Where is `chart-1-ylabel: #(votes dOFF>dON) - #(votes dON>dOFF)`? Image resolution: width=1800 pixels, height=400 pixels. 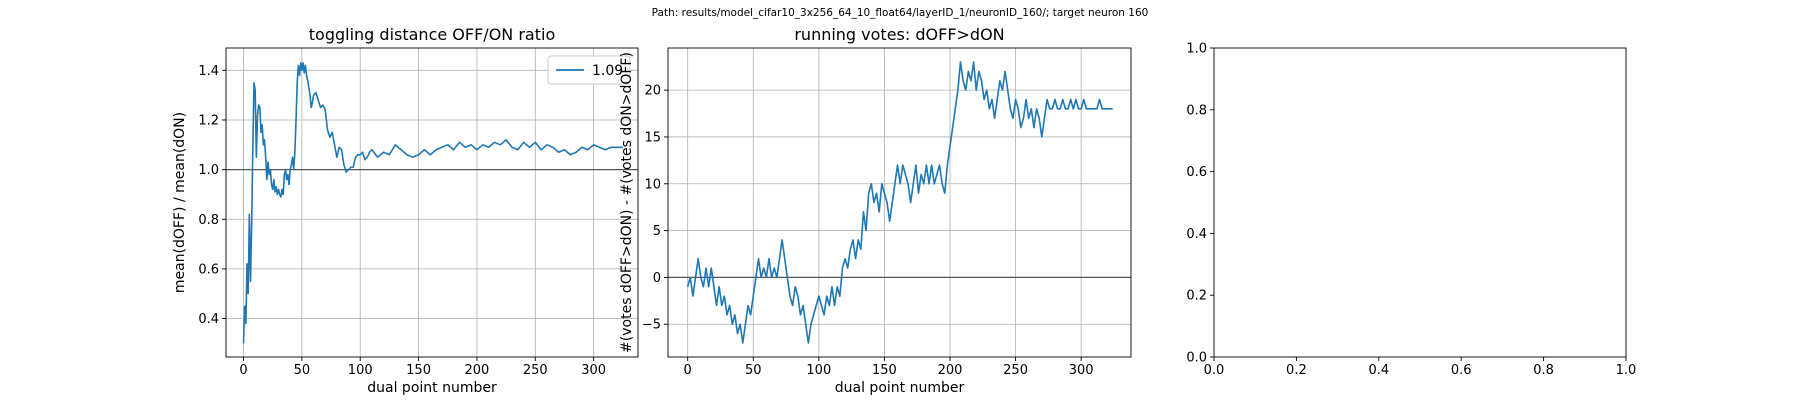
chart-1-ylabel: #(votes dOFF>dON) - #(votes dON>dOFF) is located at coordinates (627, 202).